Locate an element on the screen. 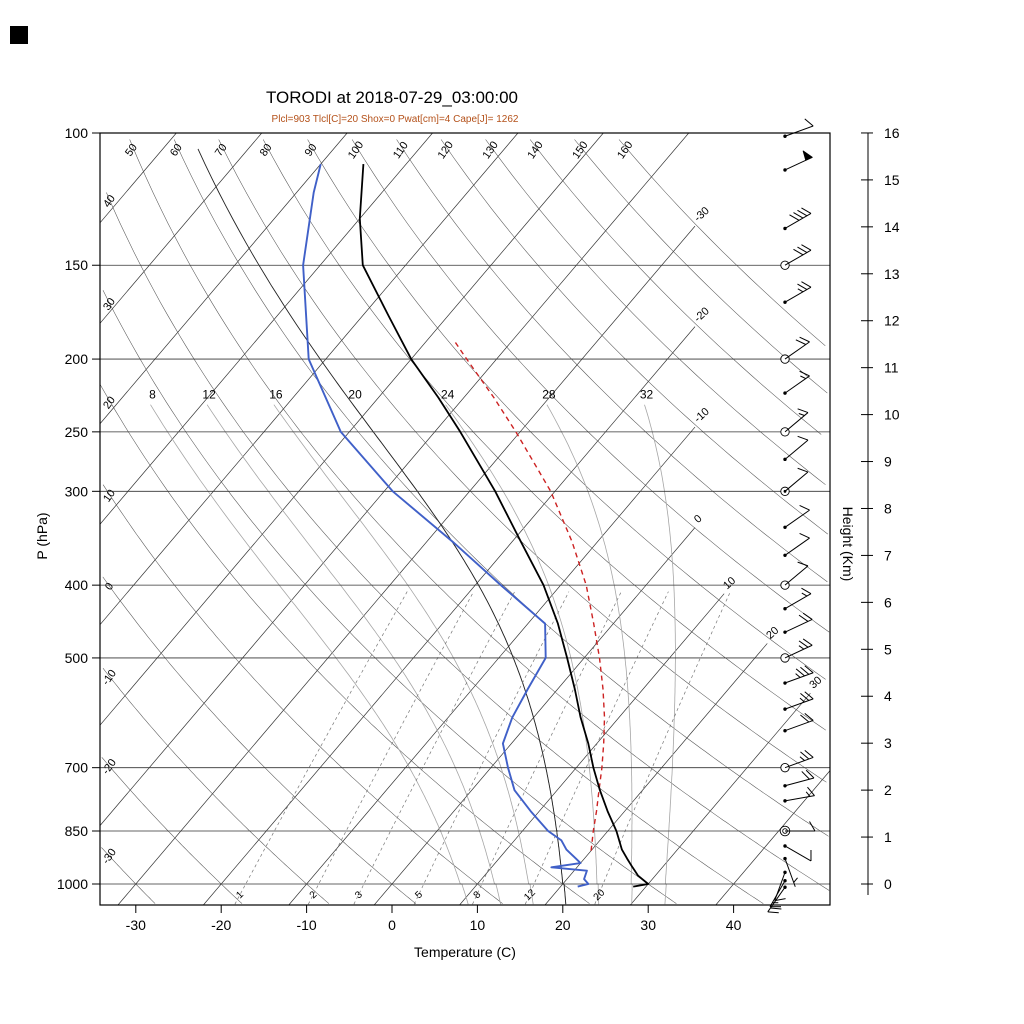 This screenshot has width=1024, height=1024. svg-text: 80 is located at coordinates (266, 150).